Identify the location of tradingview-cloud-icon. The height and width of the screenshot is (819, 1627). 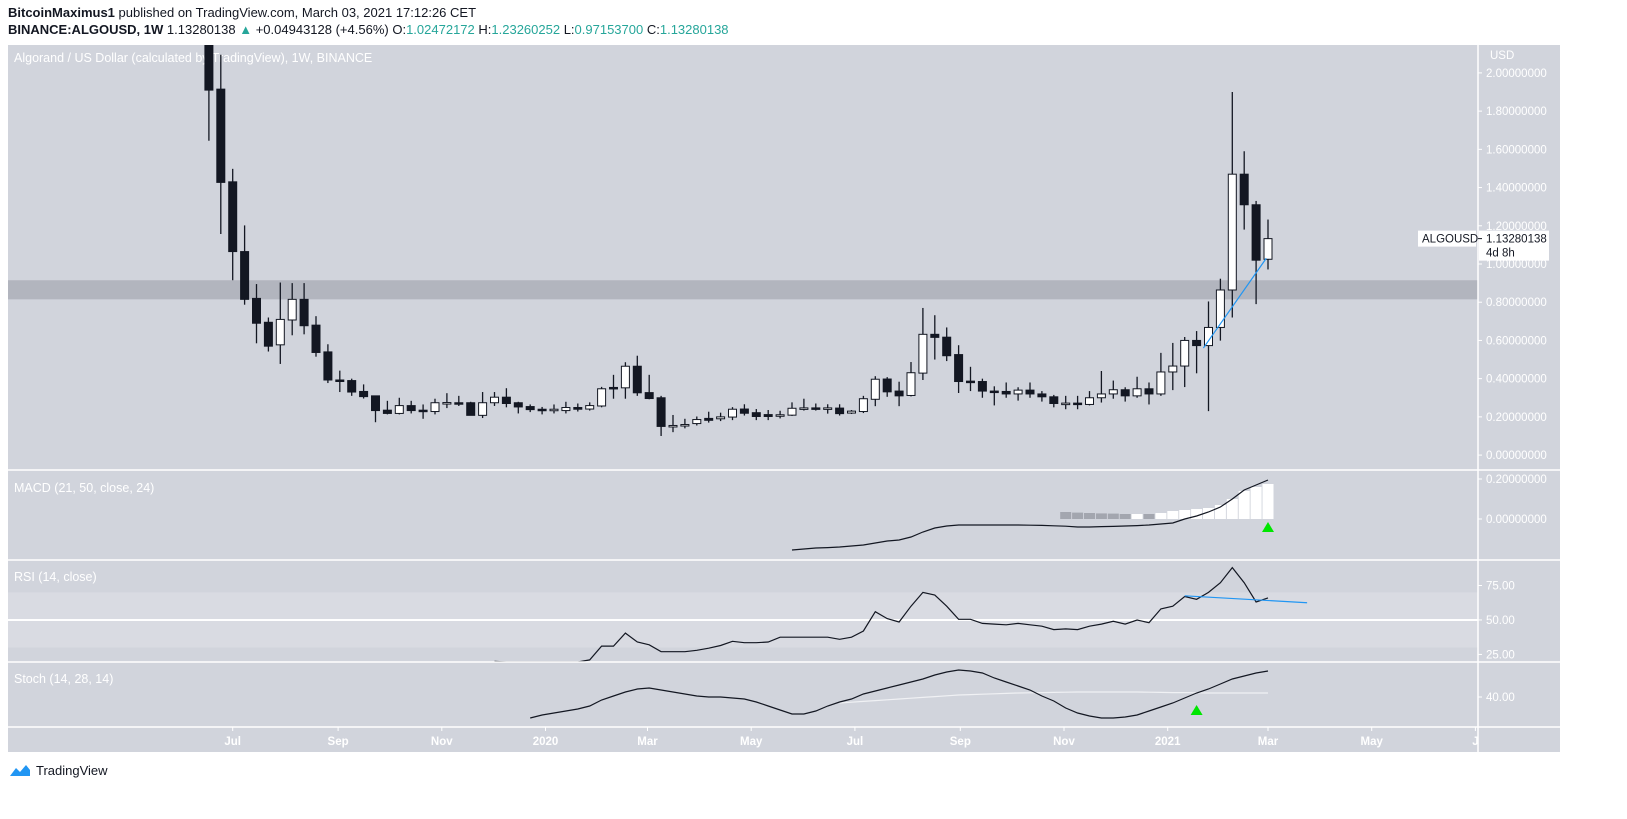
(20, 770).